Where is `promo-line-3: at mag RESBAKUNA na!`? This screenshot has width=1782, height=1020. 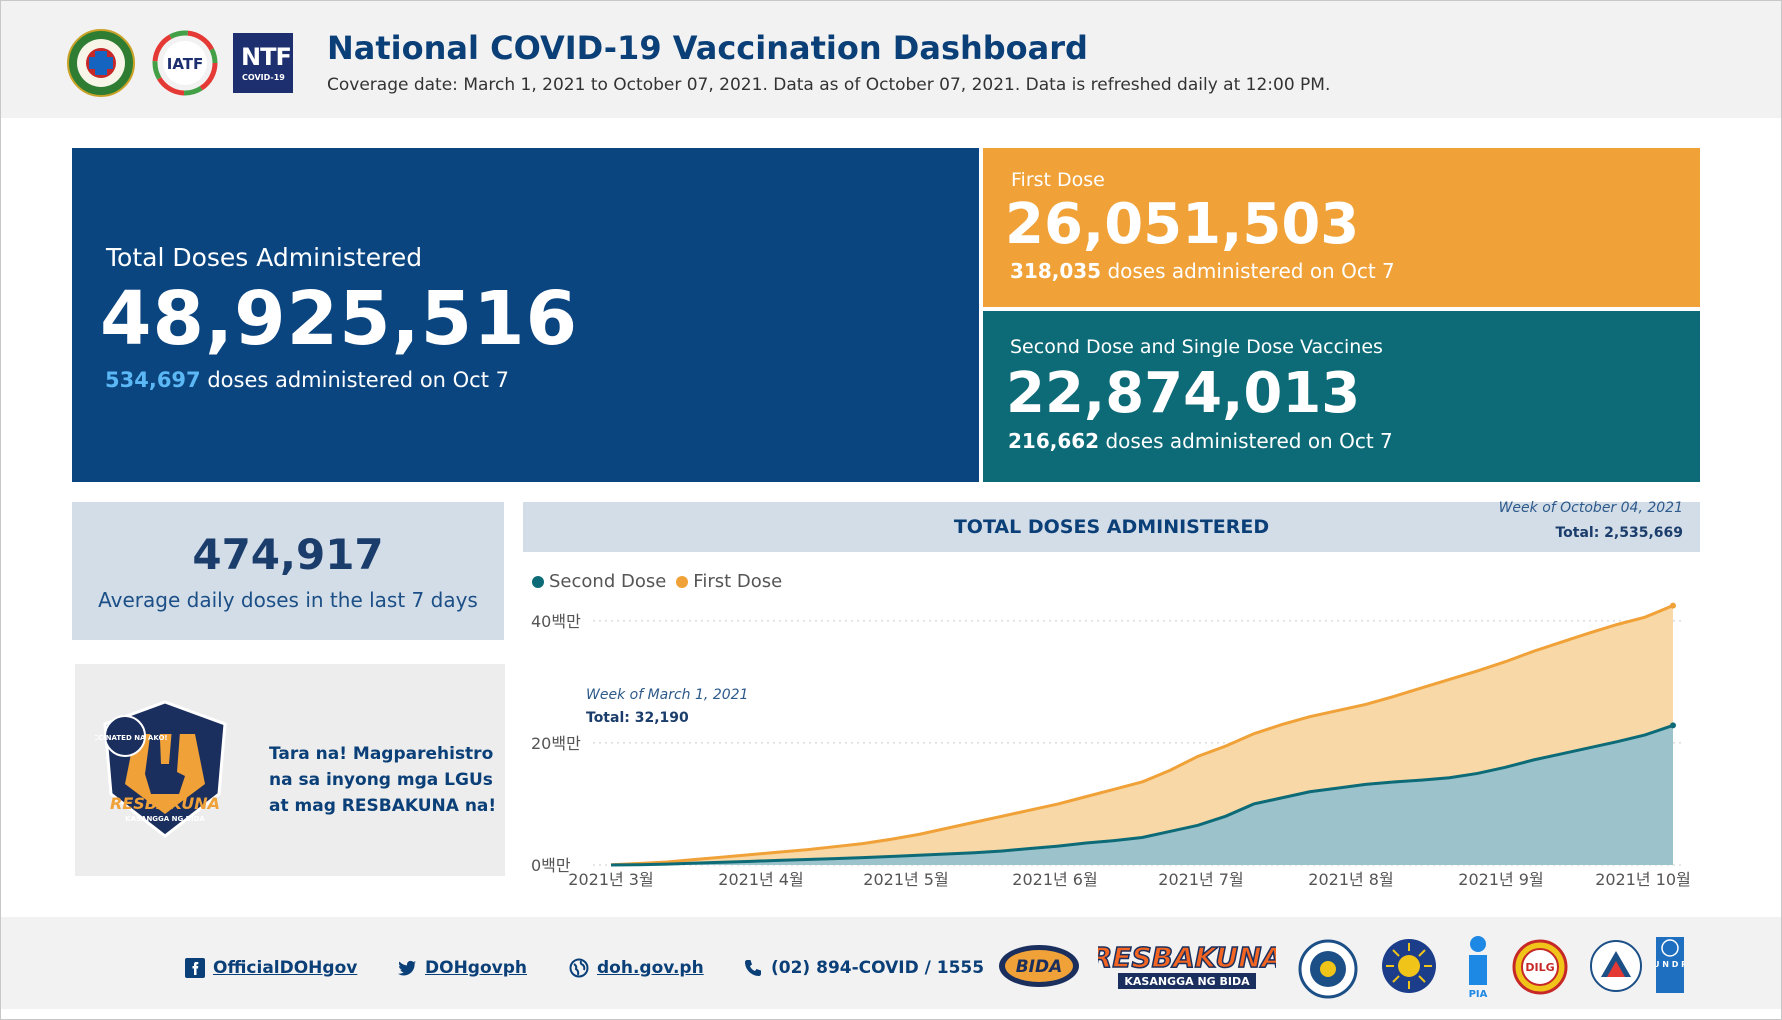
promo-line-3: at mag RESBAKUNA na! is located at coordinates (383, 806).